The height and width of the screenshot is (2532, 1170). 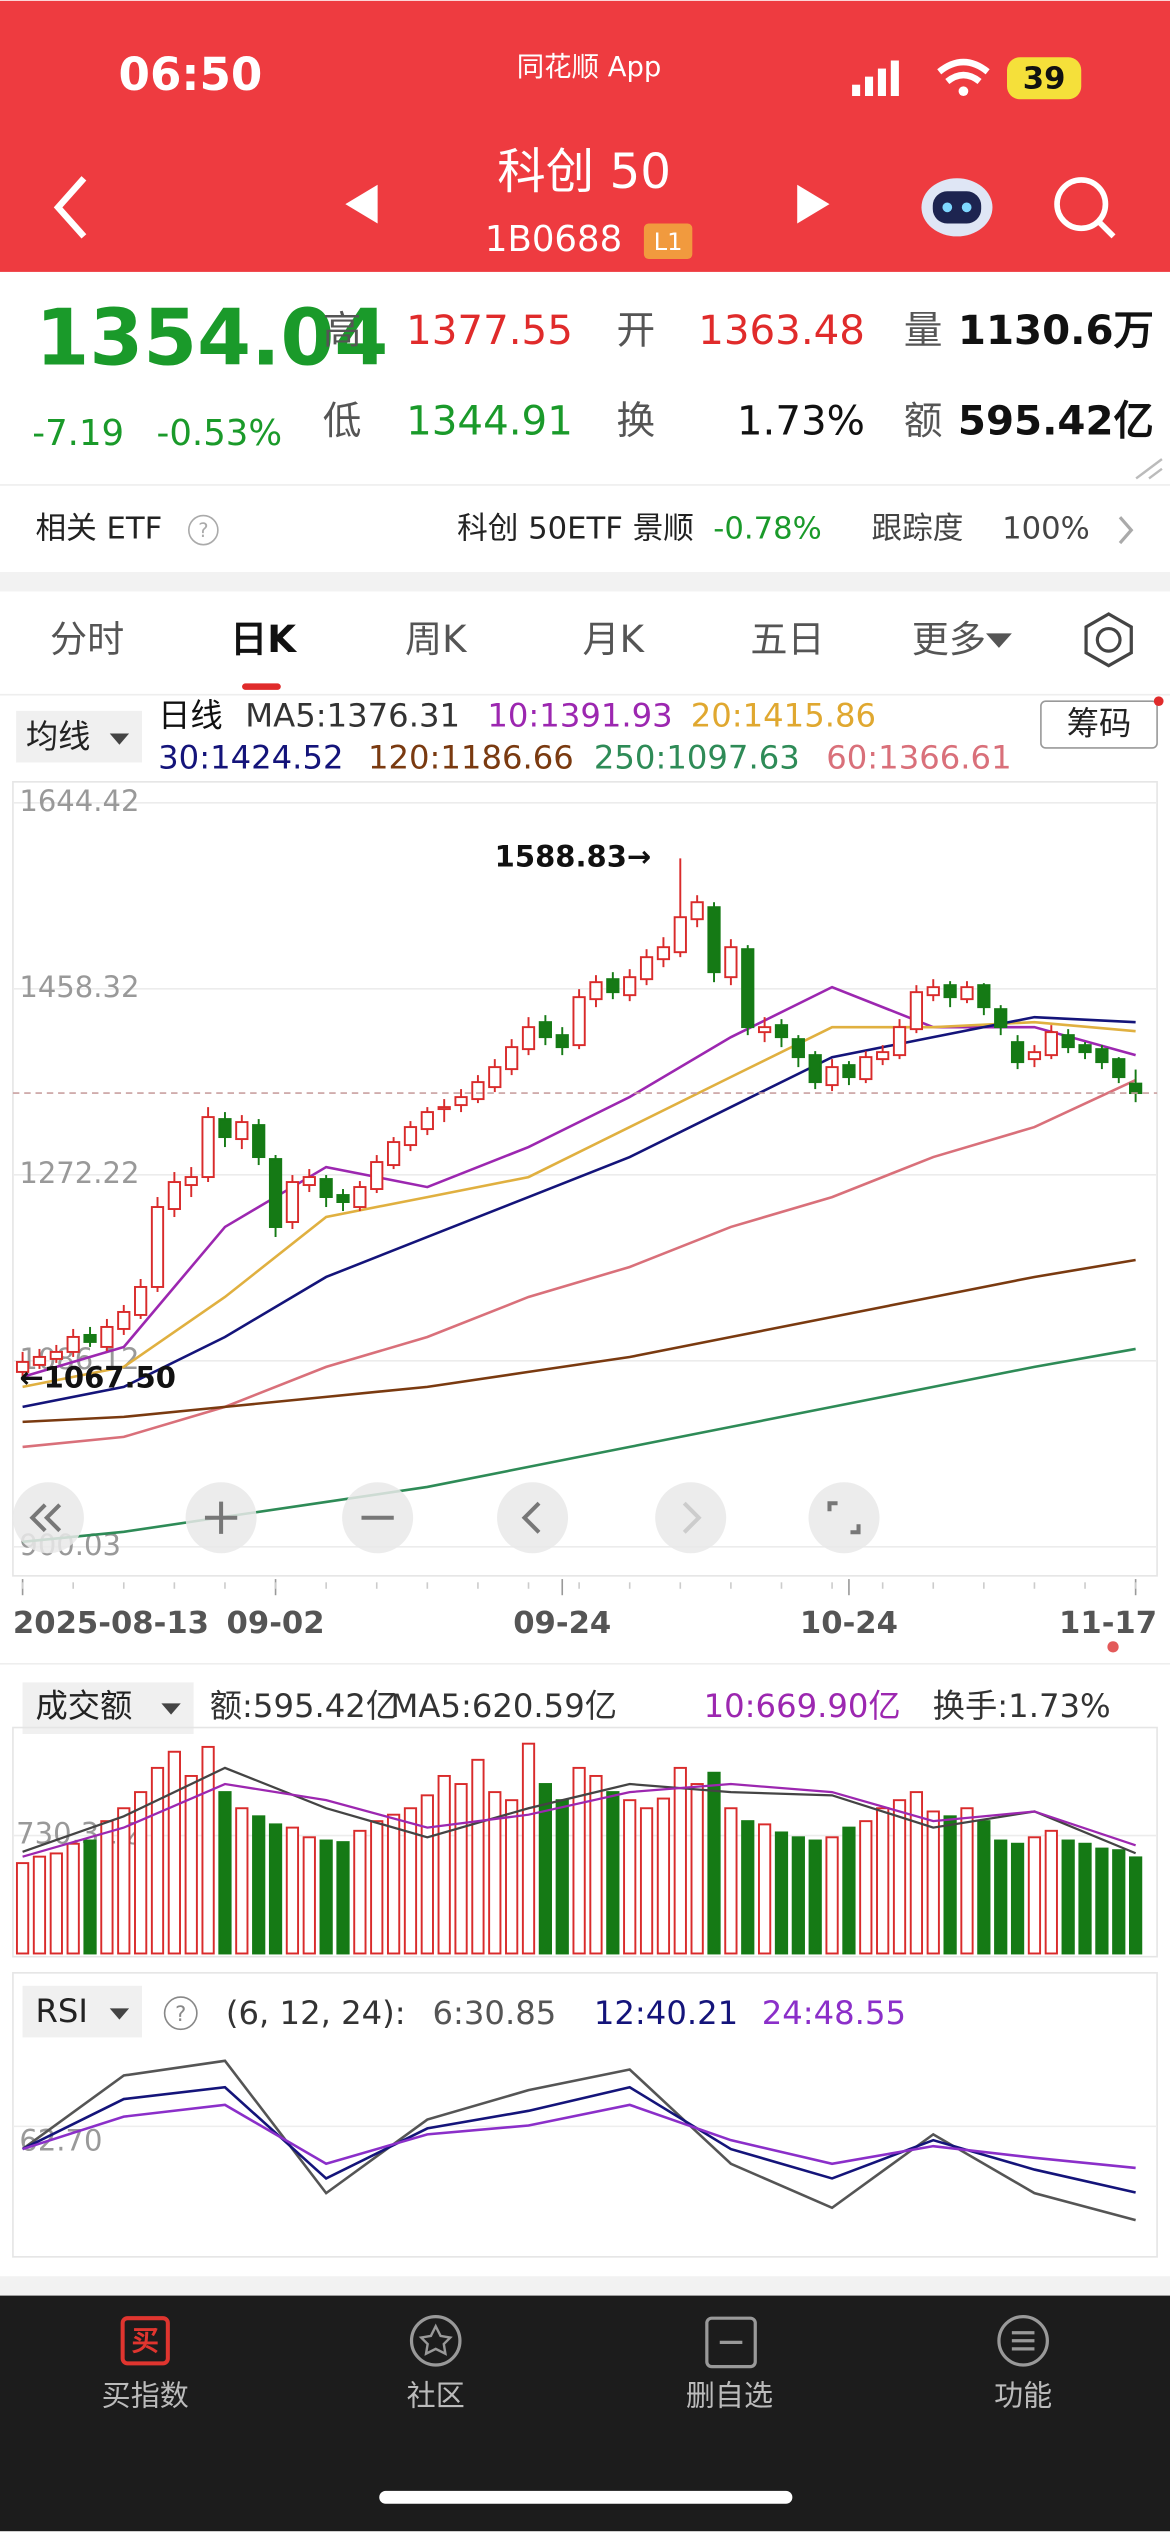 I want to click on vol-selector-bg, so click(x=108, y=1708).